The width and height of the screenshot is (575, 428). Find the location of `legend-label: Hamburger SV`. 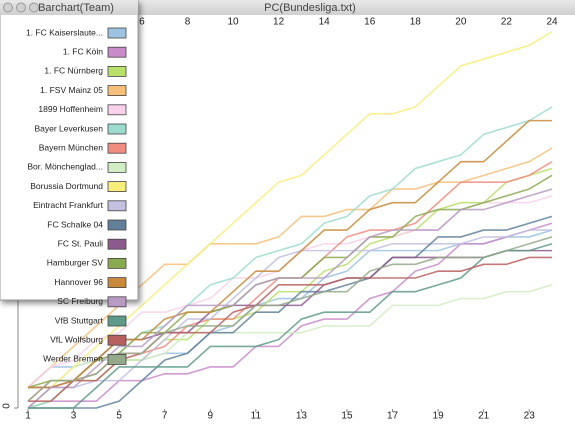

legend-label: Hamburger SV is located at coordinates (75, 263).